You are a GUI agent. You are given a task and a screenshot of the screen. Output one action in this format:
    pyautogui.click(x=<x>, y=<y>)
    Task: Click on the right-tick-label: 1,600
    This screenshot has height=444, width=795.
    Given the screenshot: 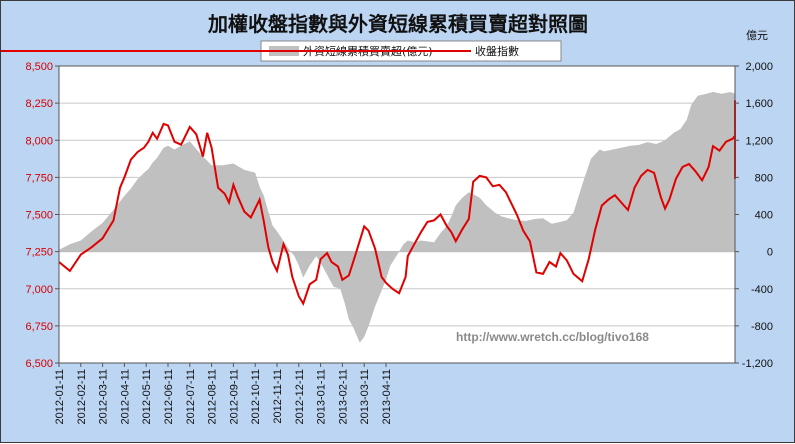 What is the action you would take?
    pyautogui.click(x=759, y=104)
    